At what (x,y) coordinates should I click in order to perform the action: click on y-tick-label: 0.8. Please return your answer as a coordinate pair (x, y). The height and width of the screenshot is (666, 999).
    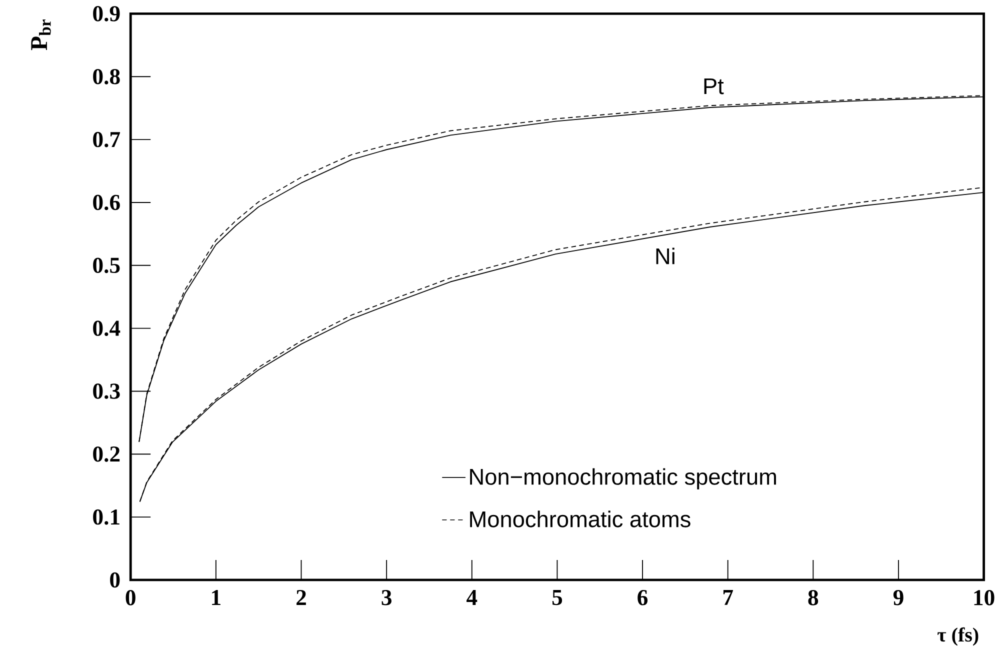
    Looking at the image, I should click on (106, 76).